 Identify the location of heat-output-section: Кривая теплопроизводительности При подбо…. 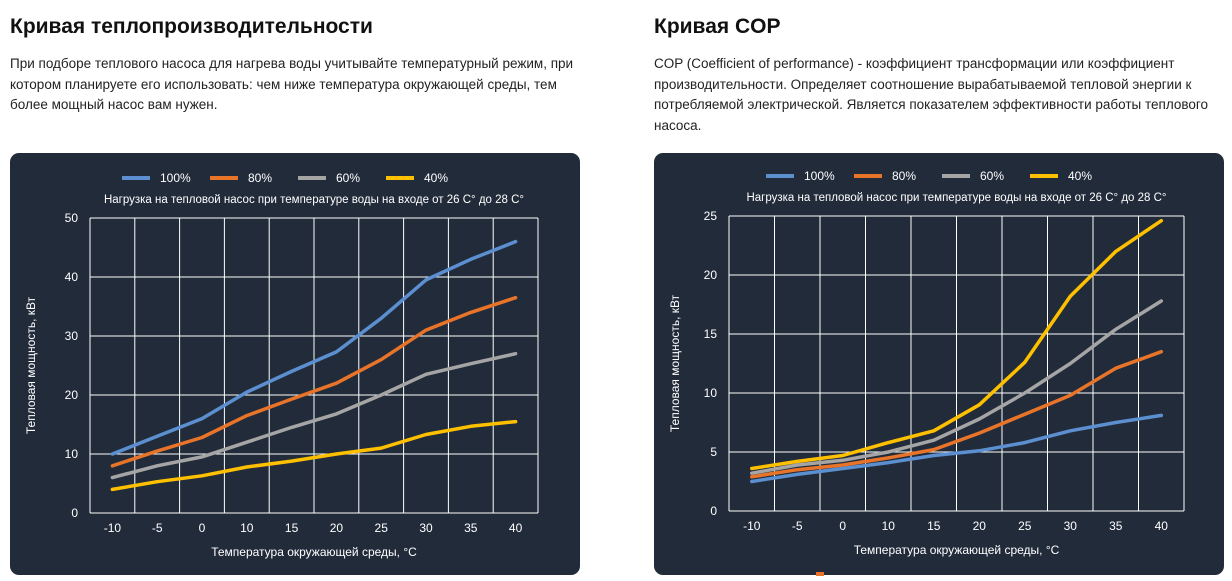
(300, 58).